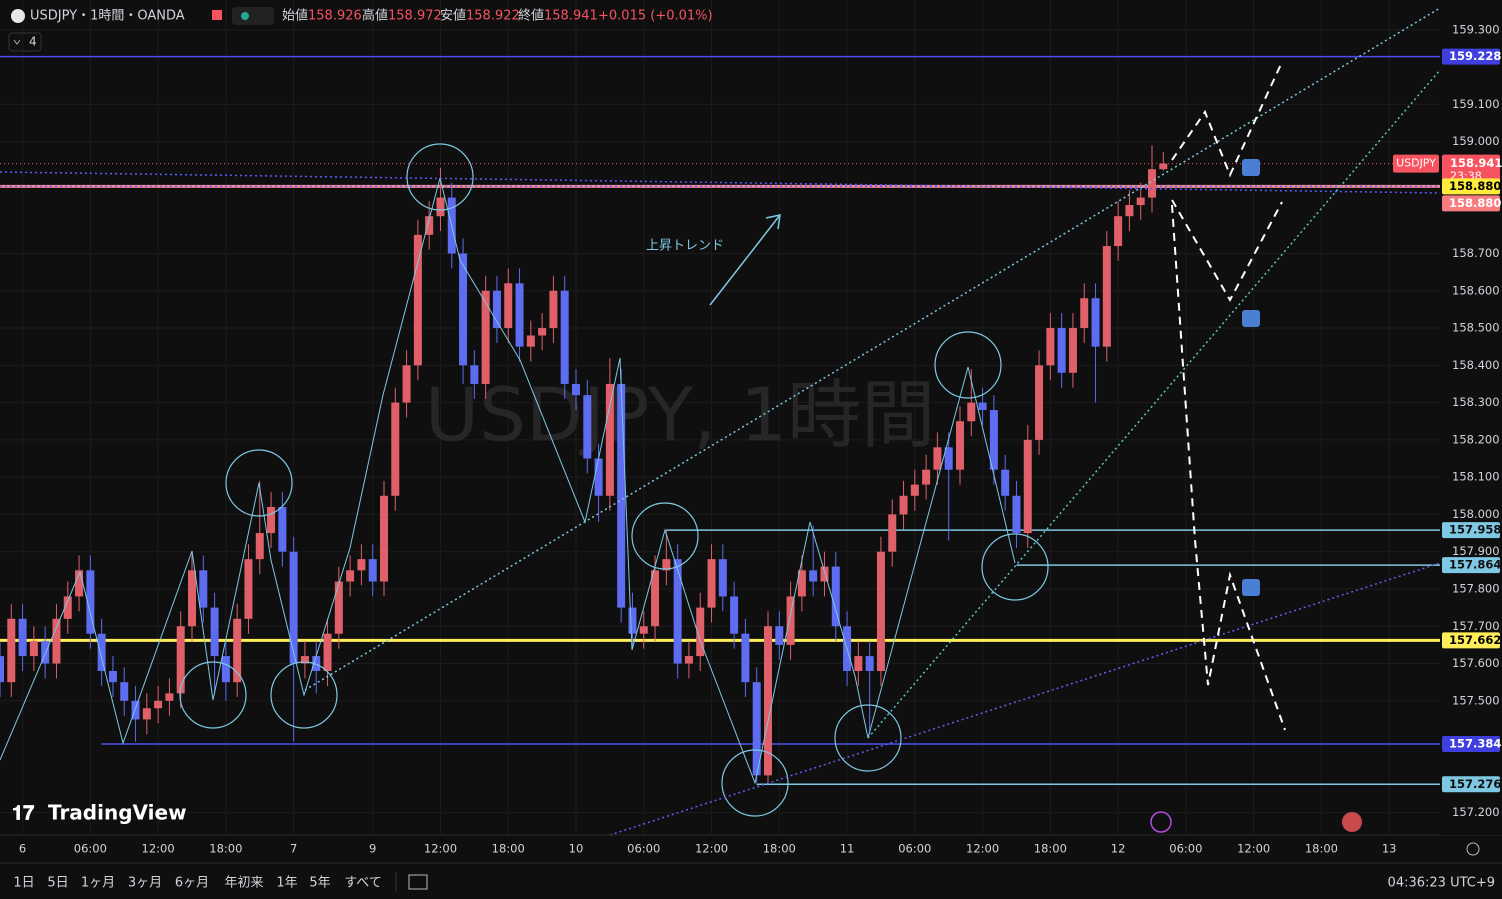 The image size is (1502, 899). What do you see at coordinates (25, 42) in the screenshot?
I see `indicator-toggle` at bounding box center [25, 42].